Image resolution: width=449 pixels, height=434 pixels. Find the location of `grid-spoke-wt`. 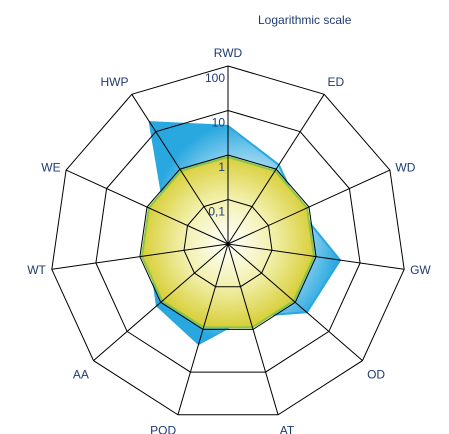

grid-spoke-wt is located at coordinates (140, 256).